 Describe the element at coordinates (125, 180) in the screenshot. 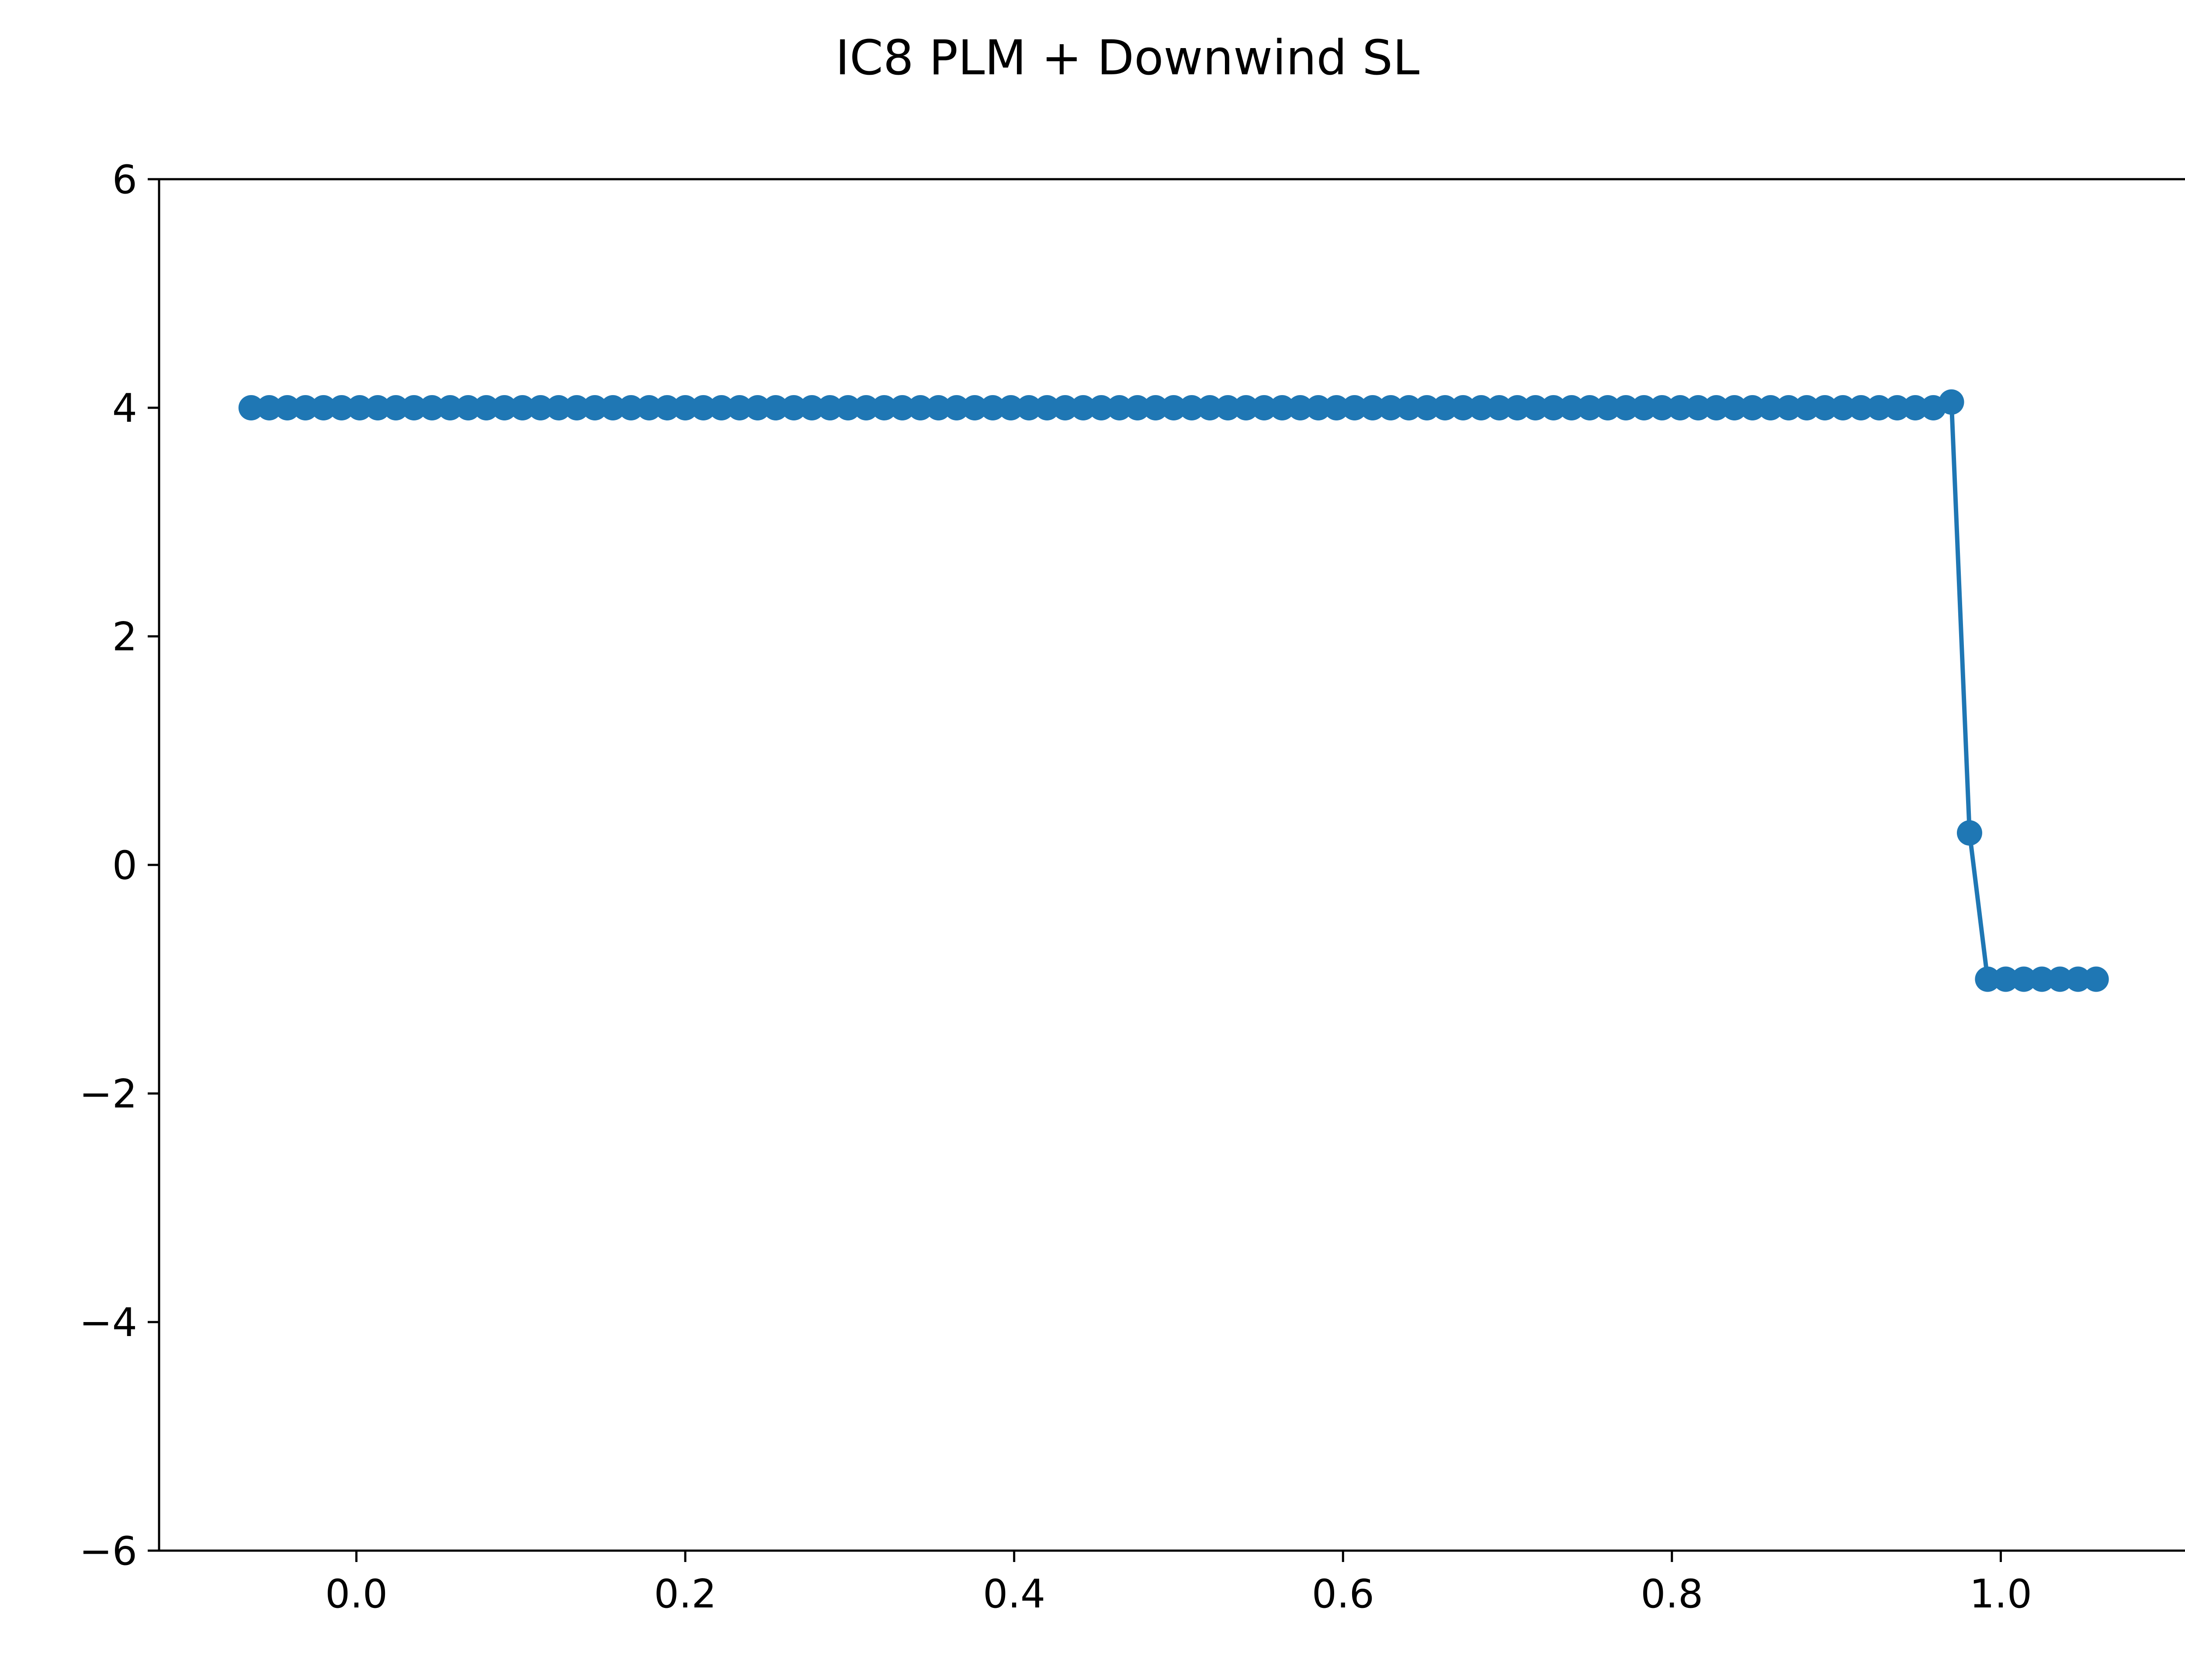

I see `y-tick-label: 6` at that location.